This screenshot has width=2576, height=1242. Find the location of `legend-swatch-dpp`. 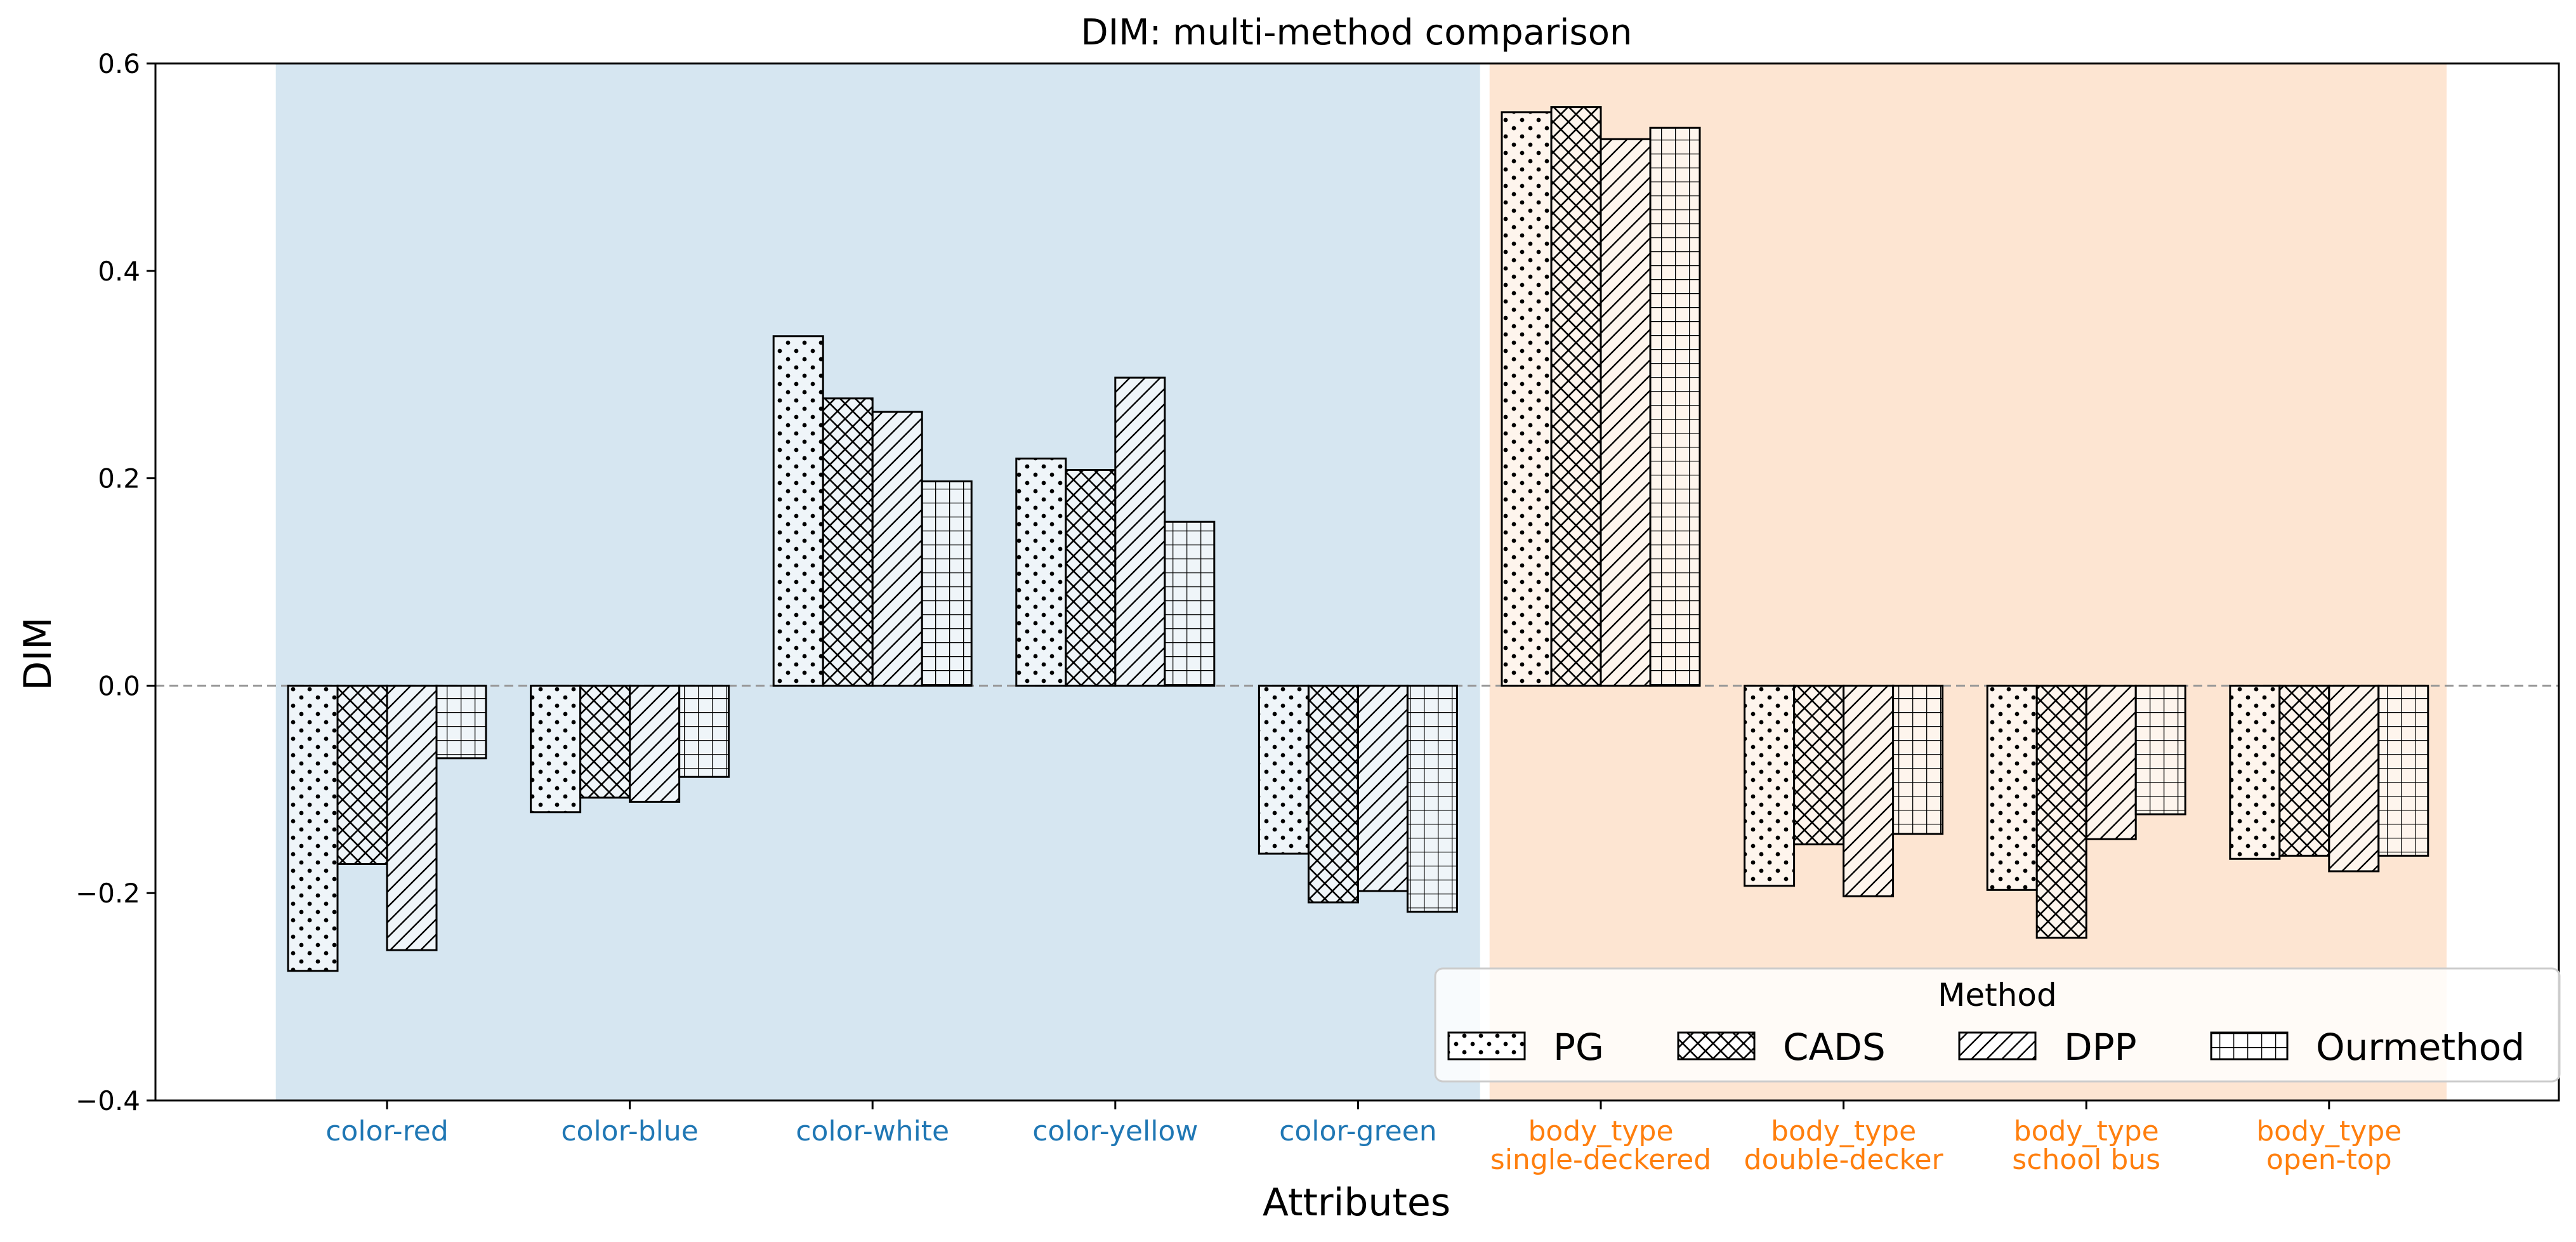

legend-swatch-dpp is located at coordinates (1997, 1045).